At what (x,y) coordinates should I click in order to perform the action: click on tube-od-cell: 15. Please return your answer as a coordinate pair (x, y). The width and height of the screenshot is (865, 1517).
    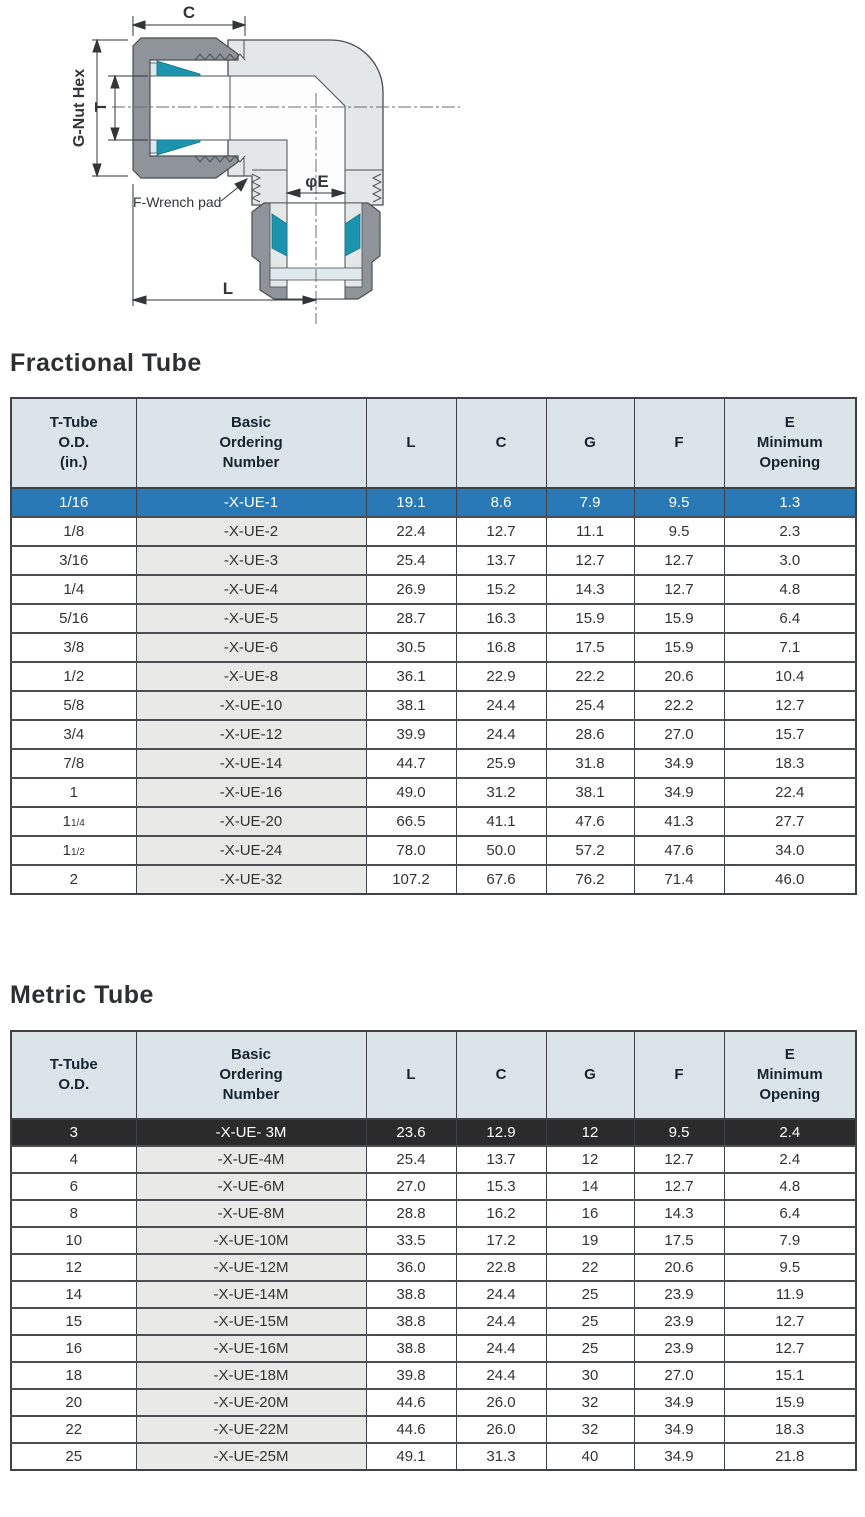
    Looking at the image, I should click on (73, 1321).